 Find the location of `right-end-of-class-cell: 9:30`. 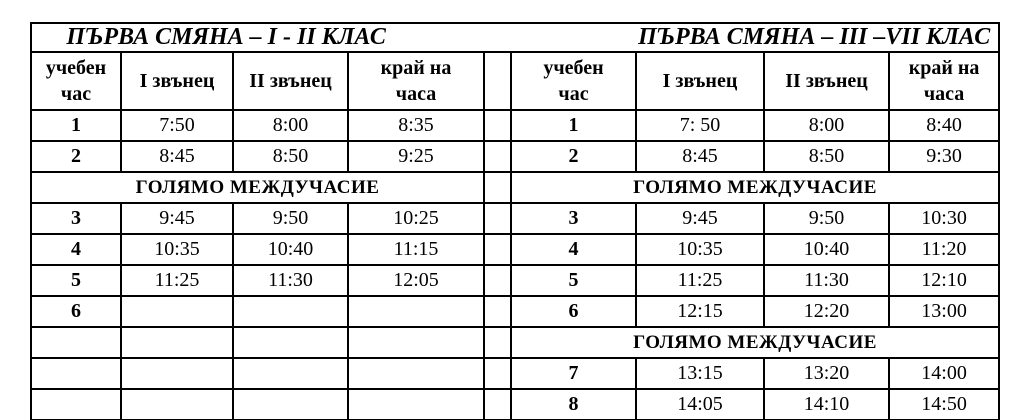

right-end-of-class-cell: 9:30 is located at coordinates (944, 156).